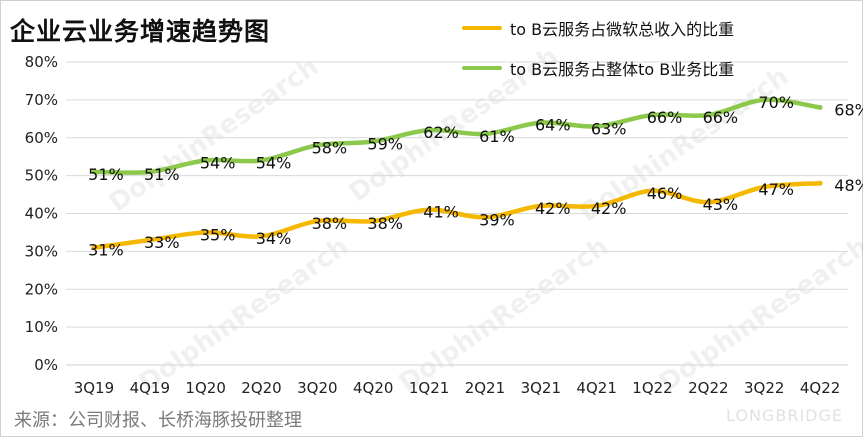  I want to click on x-tick-label: 4Q22, so click(820, 388).